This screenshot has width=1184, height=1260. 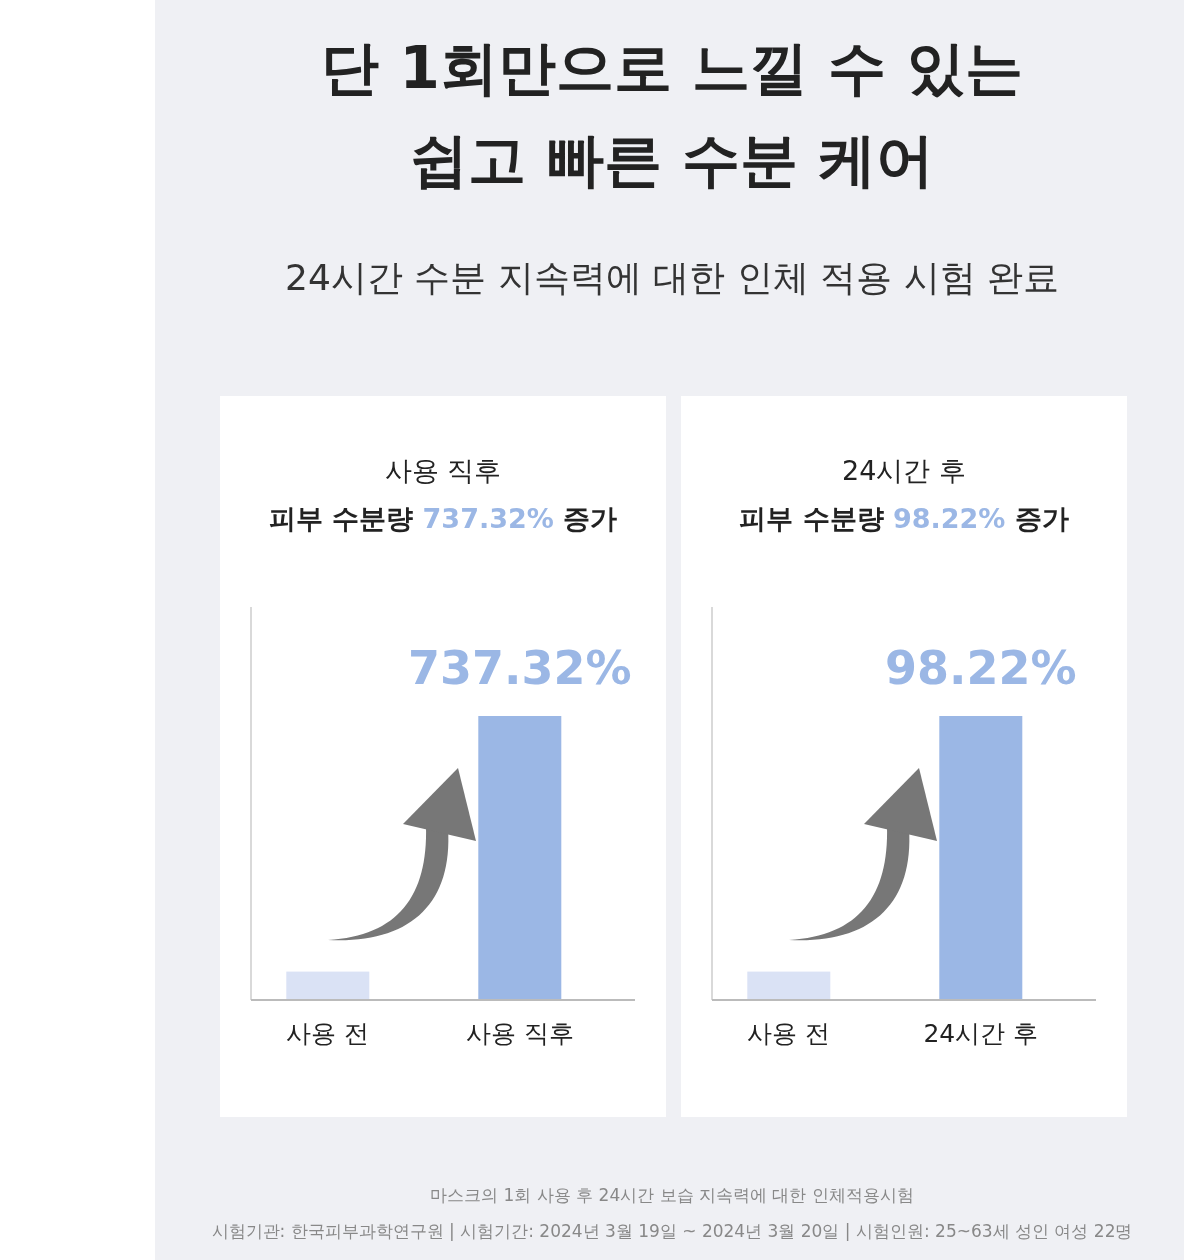 I want to click on text: 마스크의 1회 사용 후 24시간 보습 지속력에 대한 인체적용시험, so click(x=672, y=1195).